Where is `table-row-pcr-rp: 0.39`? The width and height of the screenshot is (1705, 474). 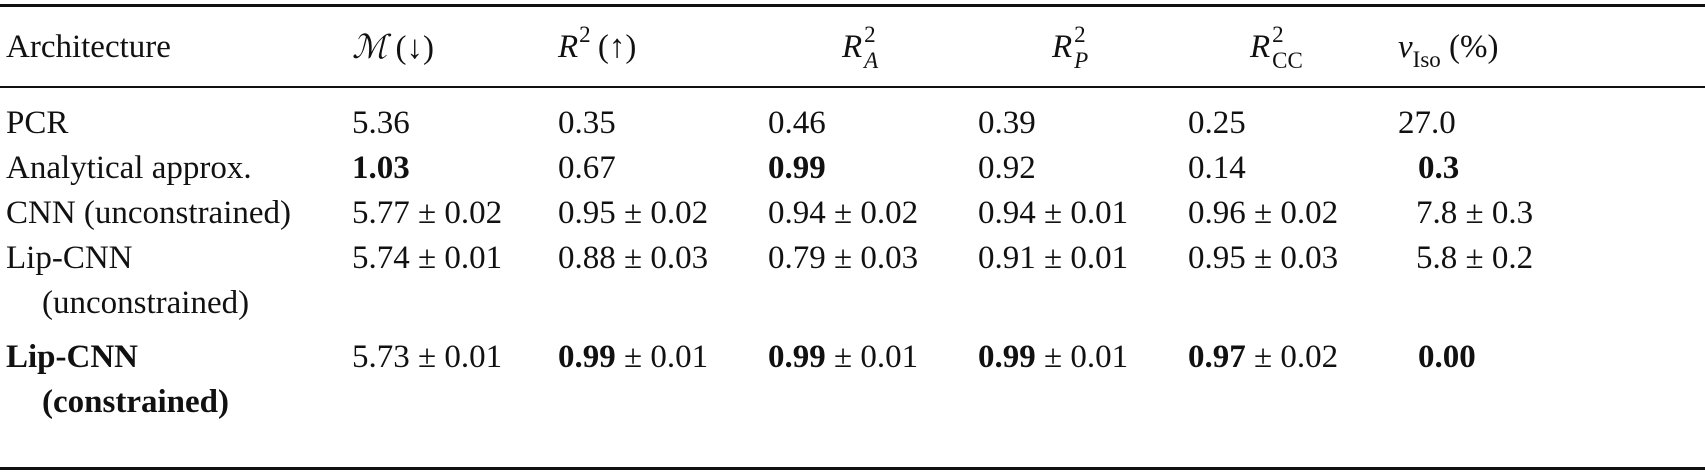
table-row-pcr-rp: 0.39 is located at coordinates (1007, 123).